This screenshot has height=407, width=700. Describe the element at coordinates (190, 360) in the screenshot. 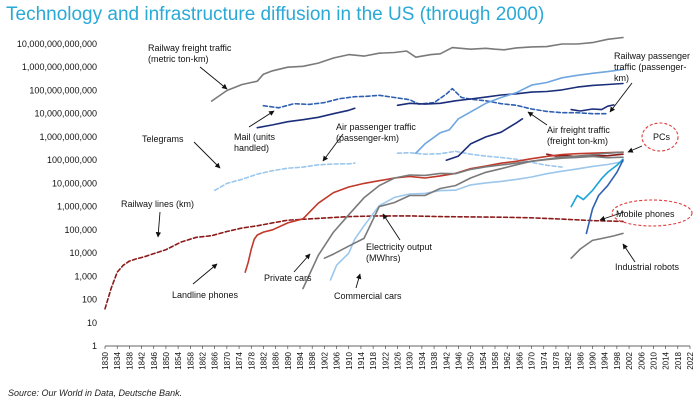

I see `x-tick-label: 1858` at that location.